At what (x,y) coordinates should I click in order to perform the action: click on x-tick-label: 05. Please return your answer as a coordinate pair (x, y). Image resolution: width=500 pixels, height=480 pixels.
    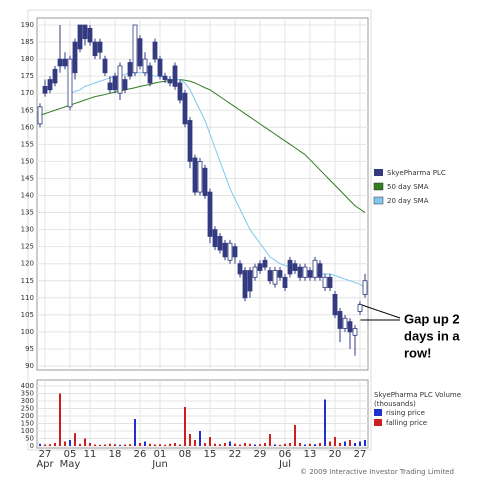
    Looking at the image, I should click on (70, 454).